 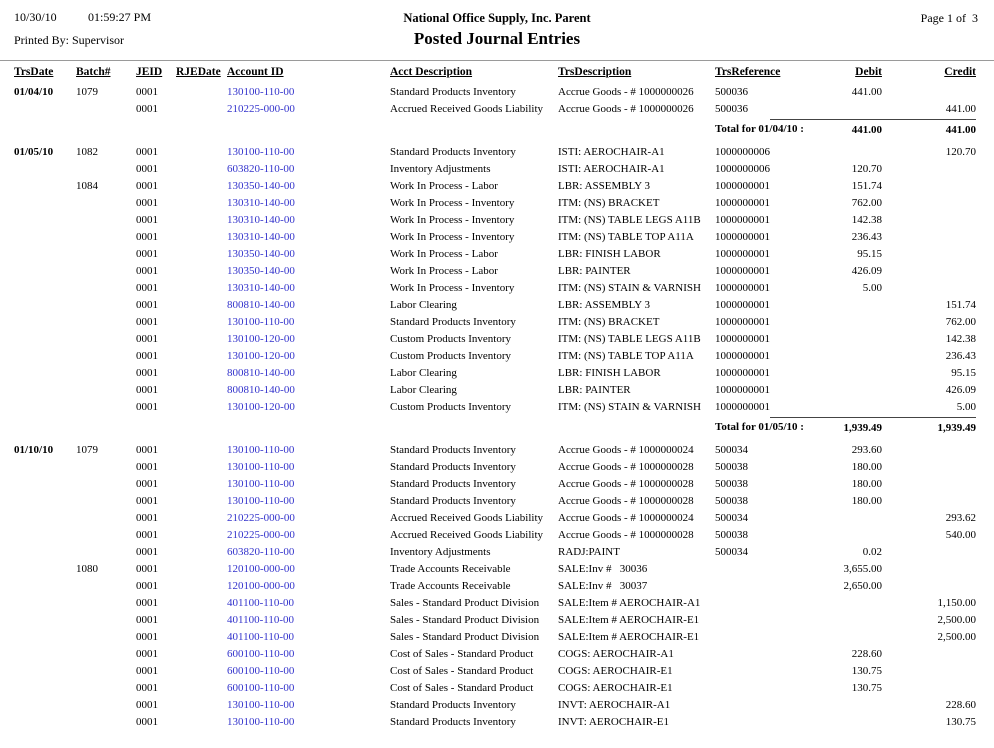 I want to click on col-header-trsdate: TrsDate, so click(x=34, y=72).